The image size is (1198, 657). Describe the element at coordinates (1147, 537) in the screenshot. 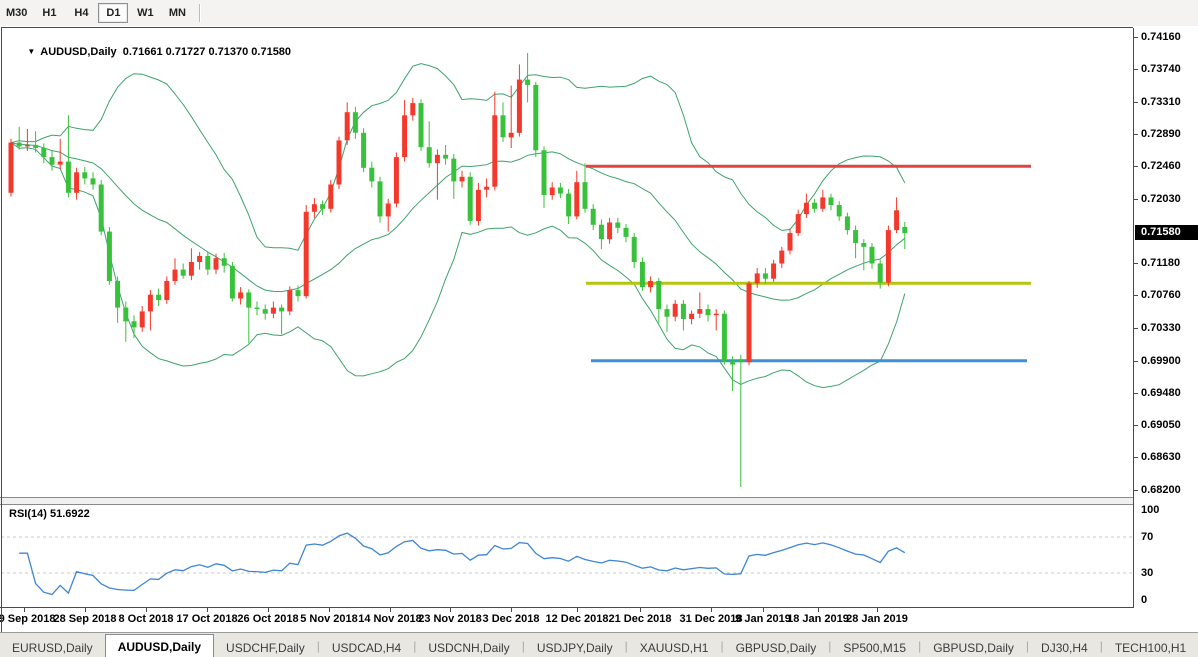

I see `rsi-axis-label: 70` at that location.